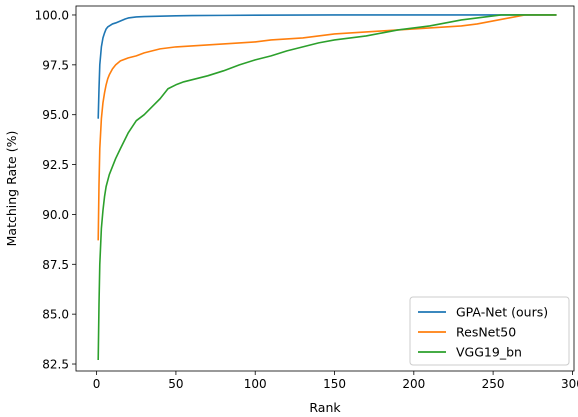  What do you see at coordinates (55, 115) in the screenshot?
I see `y-tick-label: 95.0` at bounding box center [55, 115].